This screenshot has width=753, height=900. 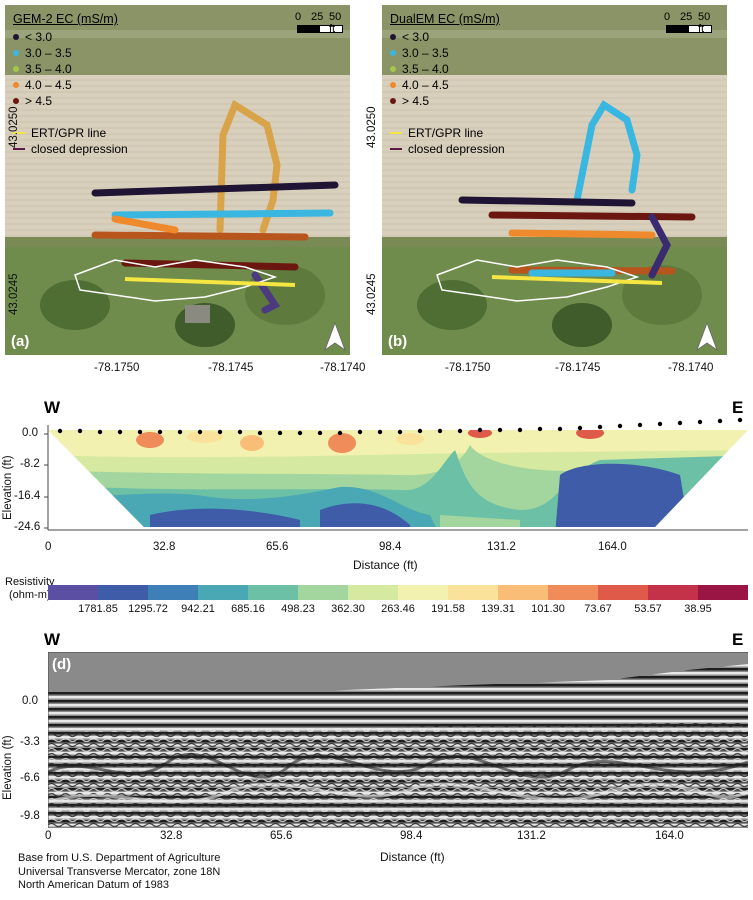 What do you see at coordinates (62, 664) in the screenshot?
I see `gpr-panel-label: (d)` at bounding box center [62, 664].